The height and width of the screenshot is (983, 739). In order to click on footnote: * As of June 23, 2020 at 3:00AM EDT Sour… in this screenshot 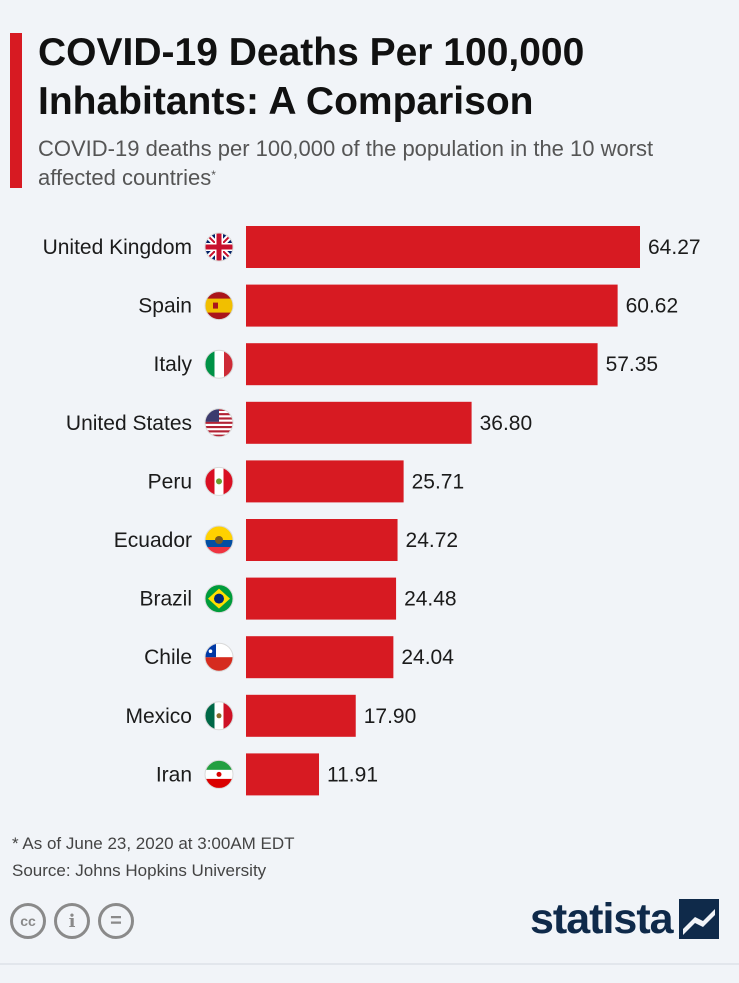, I will do `click(153, 857)`.